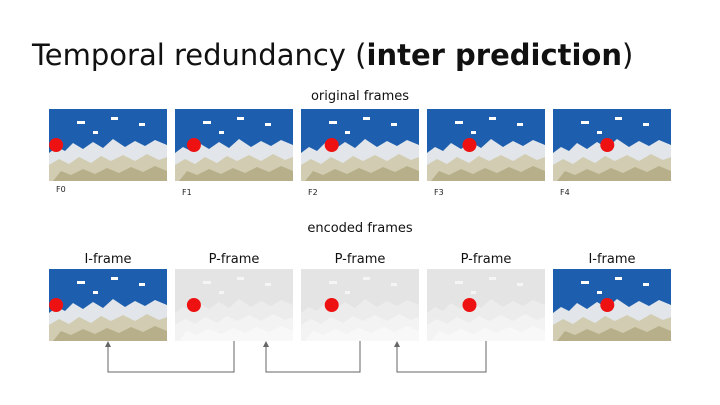  What do you see at coordinates (360, 259) in the screenshot?
I see `frame-type-2: P-frame` at bounding box center [360, 259].